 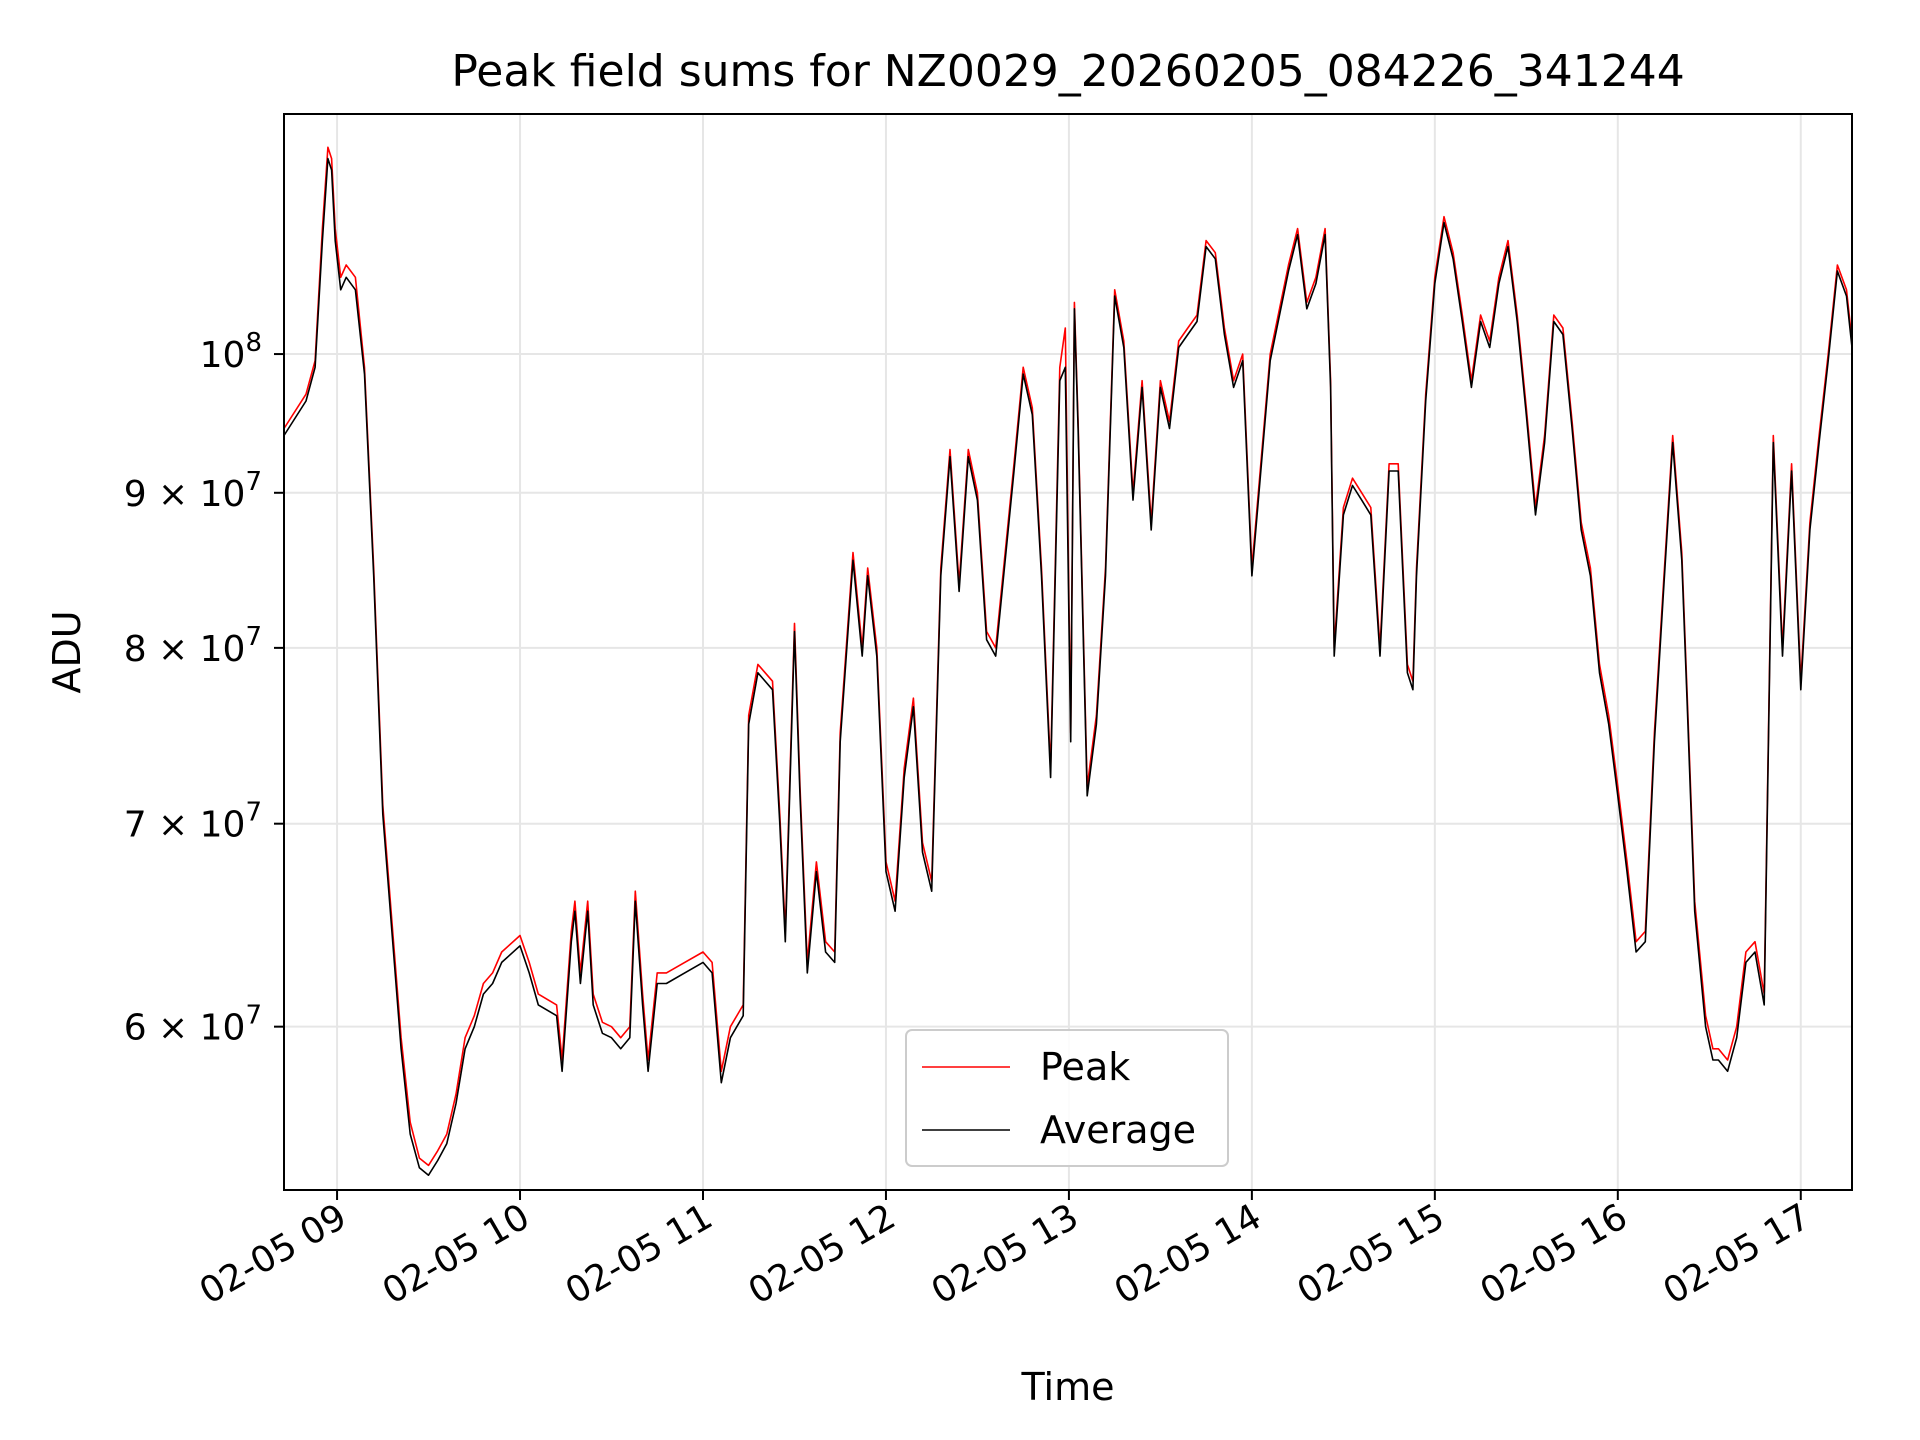 I want to click on x-axis-title: Time, so click(x=1068, y=1387).